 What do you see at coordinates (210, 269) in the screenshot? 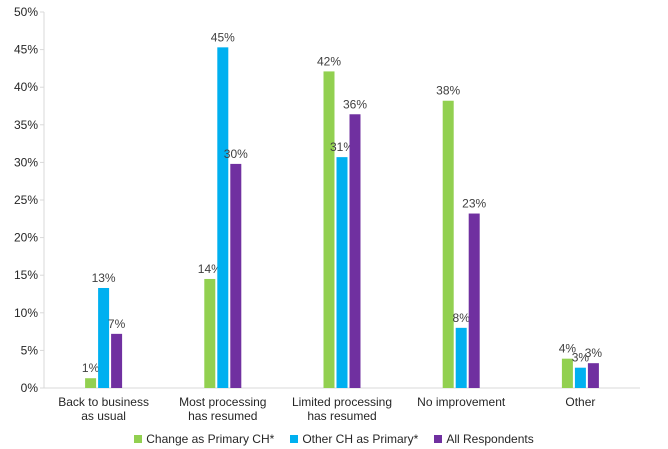
I see `data-label: 14%` at bounding box center [210, 269].